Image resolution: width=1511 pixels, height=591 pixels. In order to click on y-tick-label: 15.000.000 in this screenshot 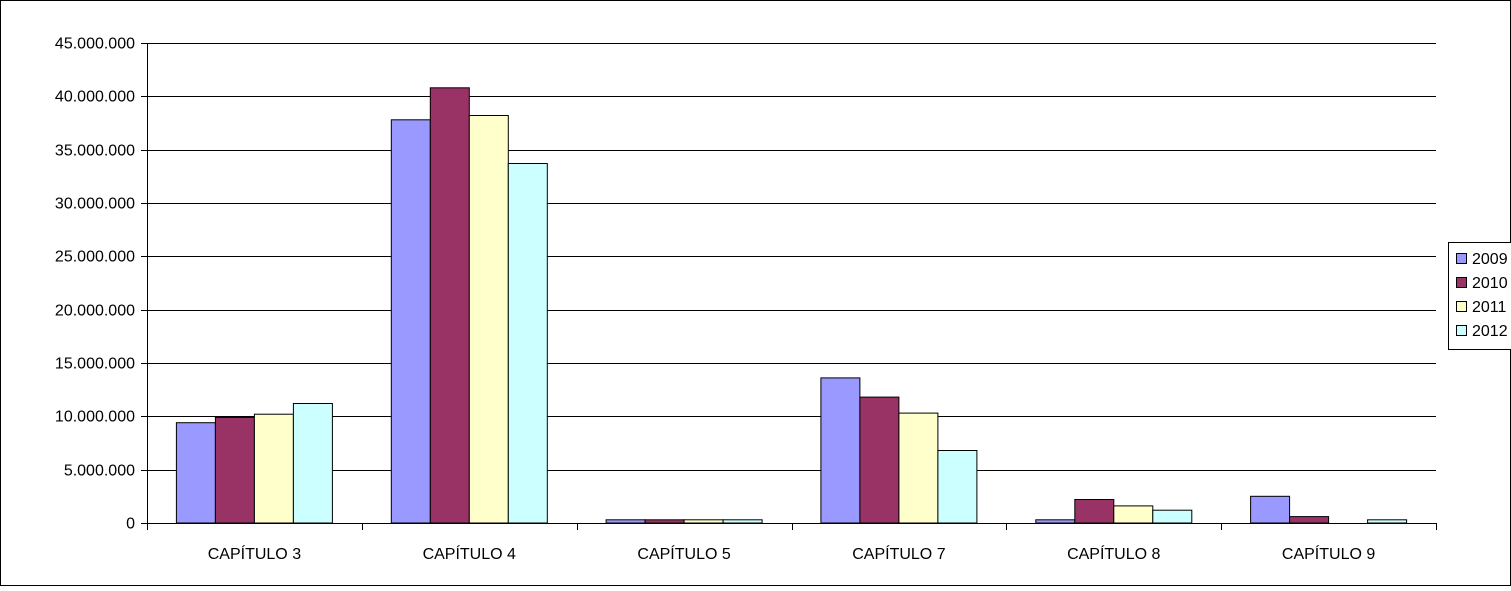, I will do `click(95, 364)`.